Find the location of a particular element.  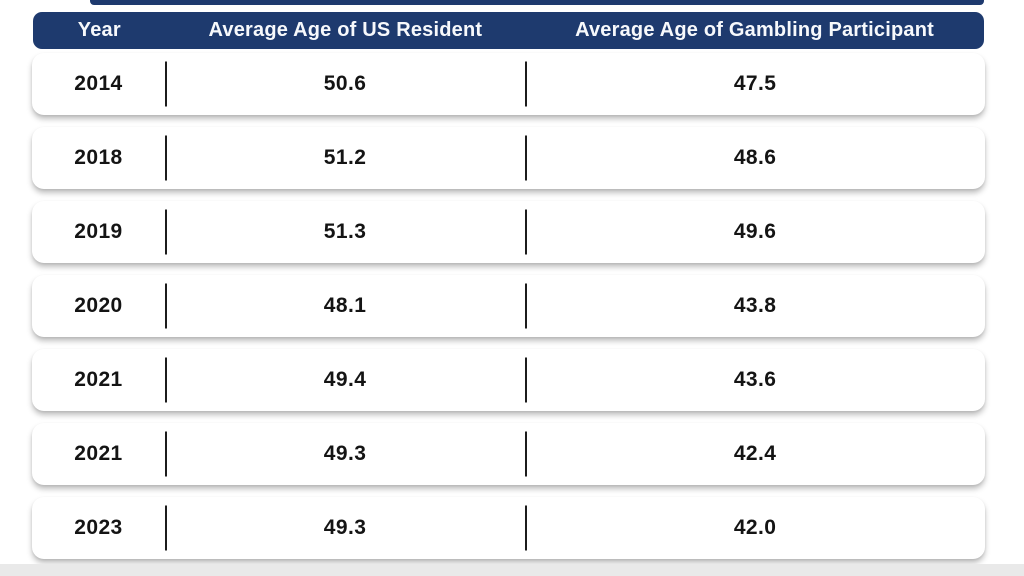

gambling-age-cell: 47.5 is located at coordinates (755, 83).